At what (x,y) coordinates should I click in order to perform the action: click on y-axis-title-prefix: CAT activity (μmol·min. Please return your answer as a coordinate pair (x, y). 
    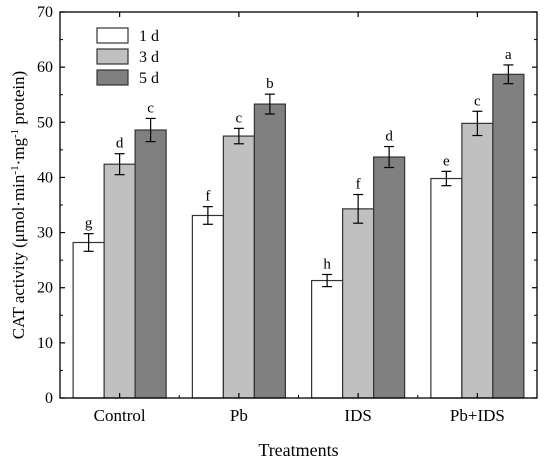
    Looking at the image, I should click on (18, 256).